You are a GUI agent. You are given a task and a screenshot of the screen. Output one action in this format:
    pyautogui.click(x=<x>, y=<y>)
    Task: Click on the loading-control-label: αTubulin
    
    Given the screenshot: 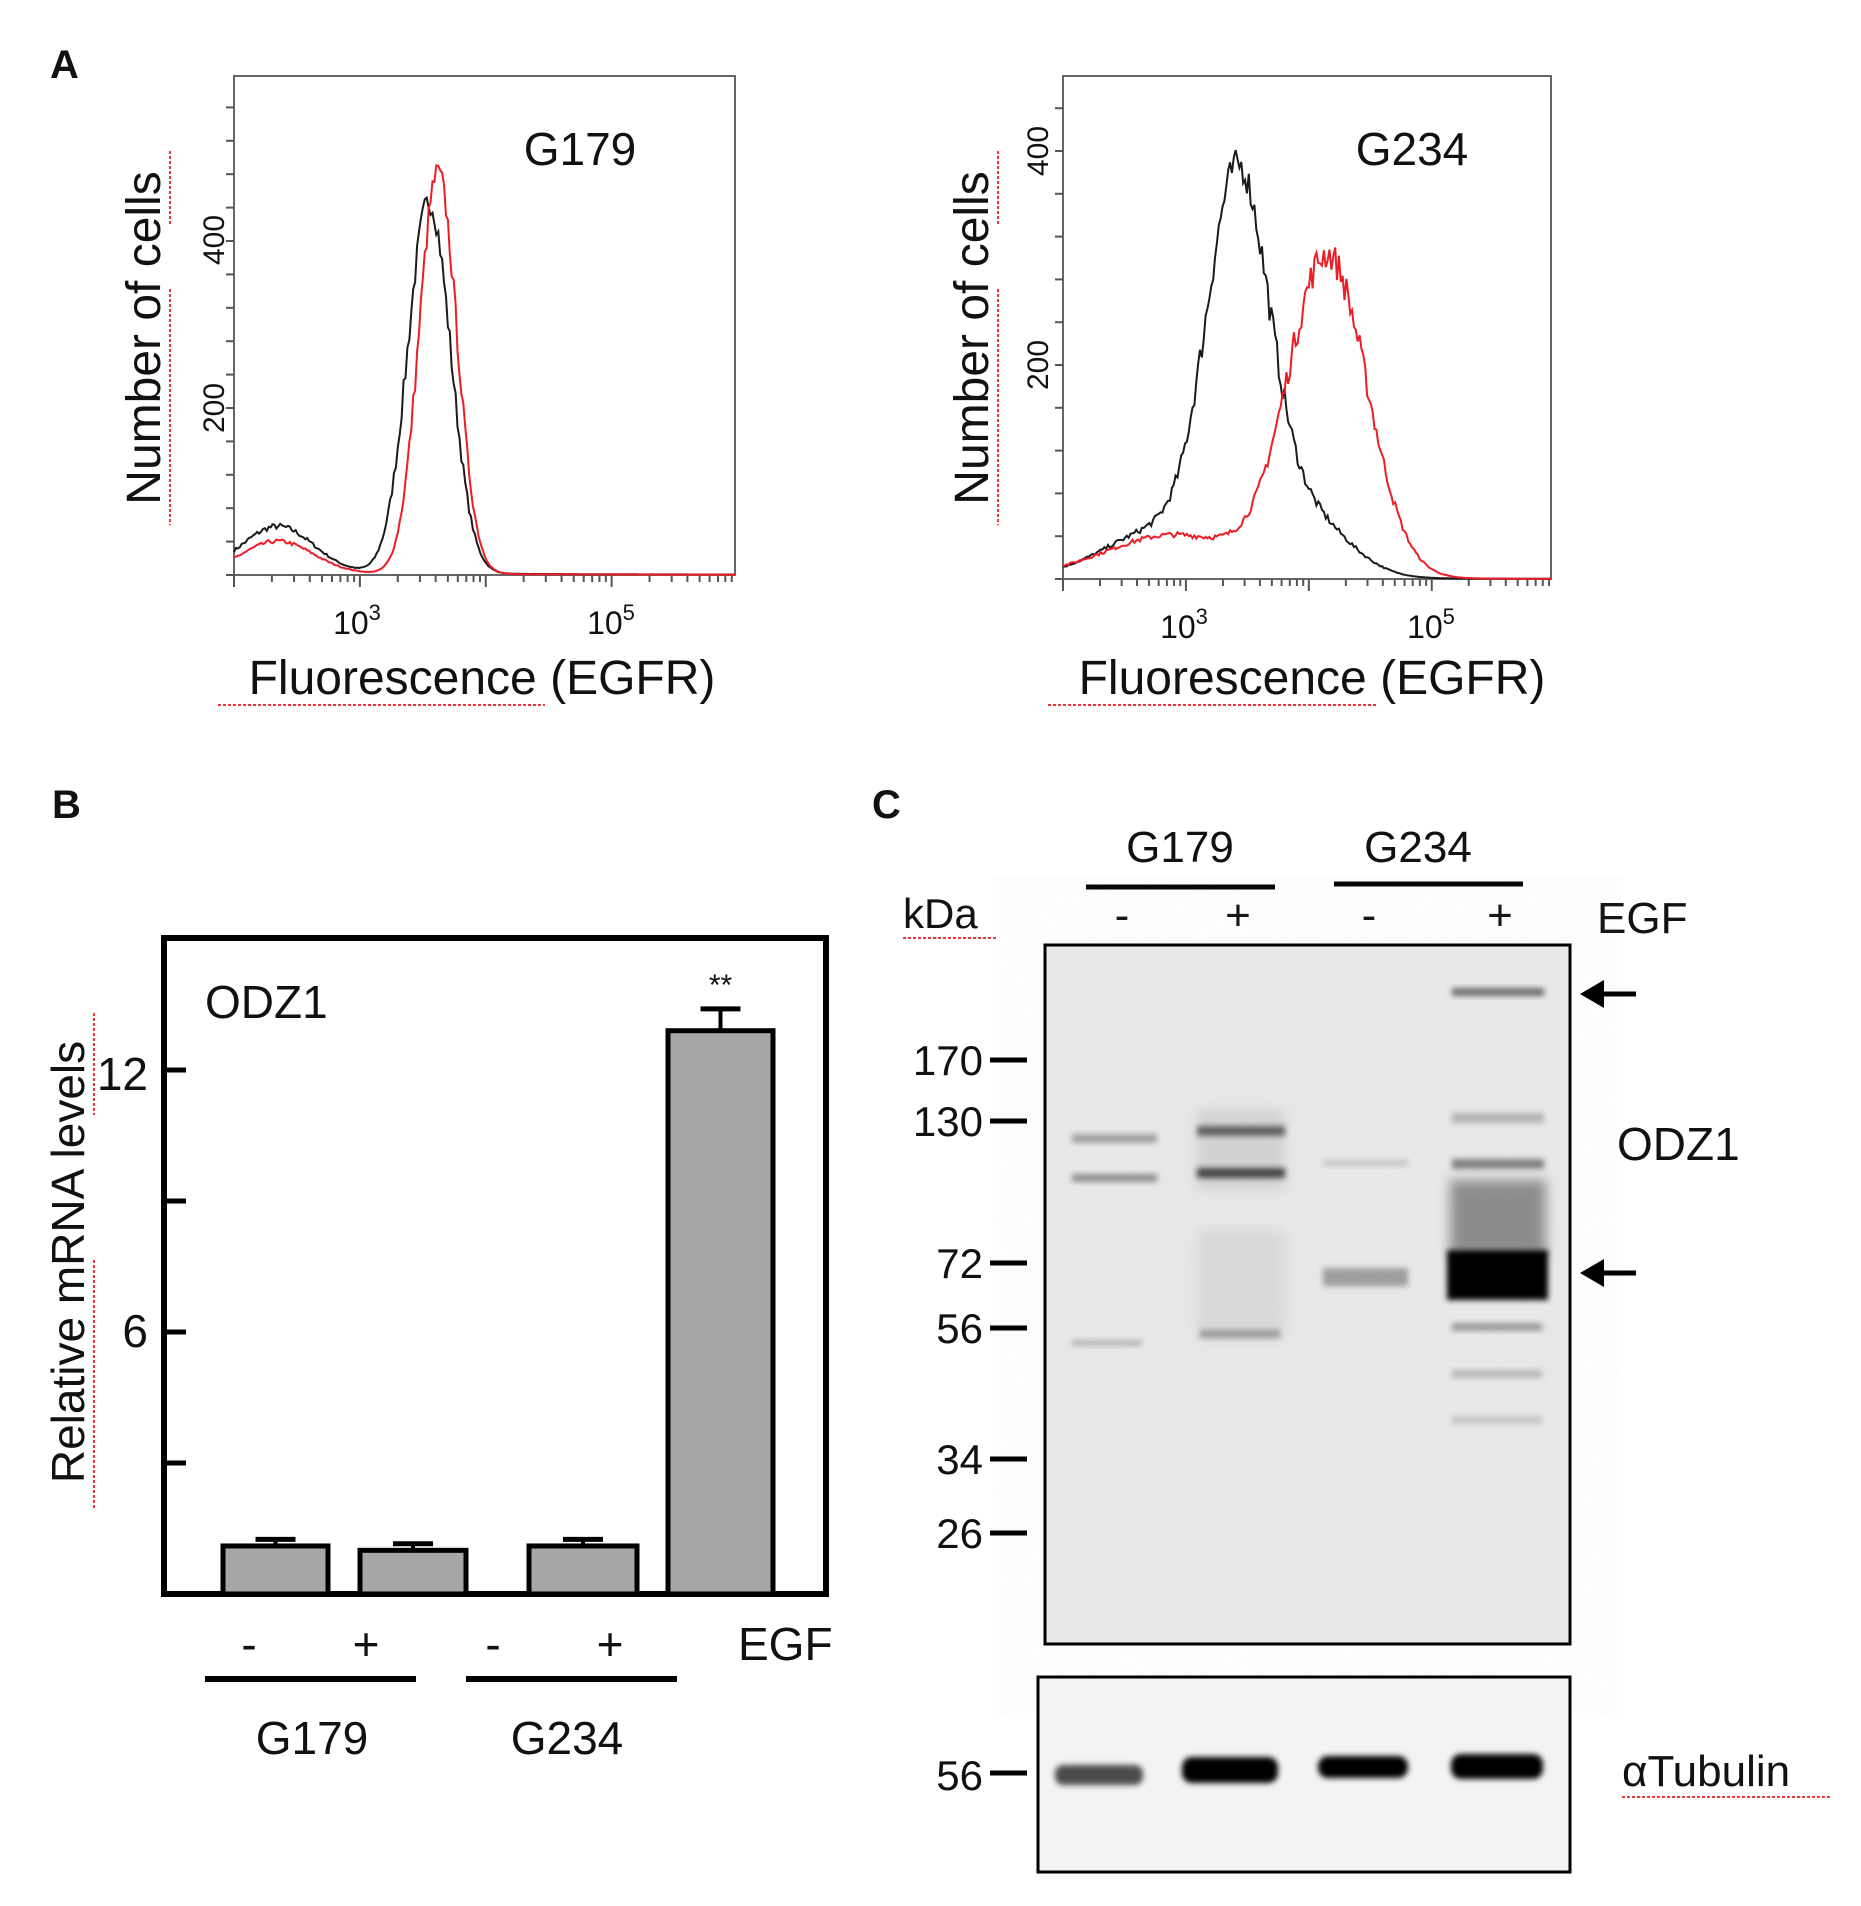 What is the action you would take?
    pyautogui.click(x=1706, y=1771)
    